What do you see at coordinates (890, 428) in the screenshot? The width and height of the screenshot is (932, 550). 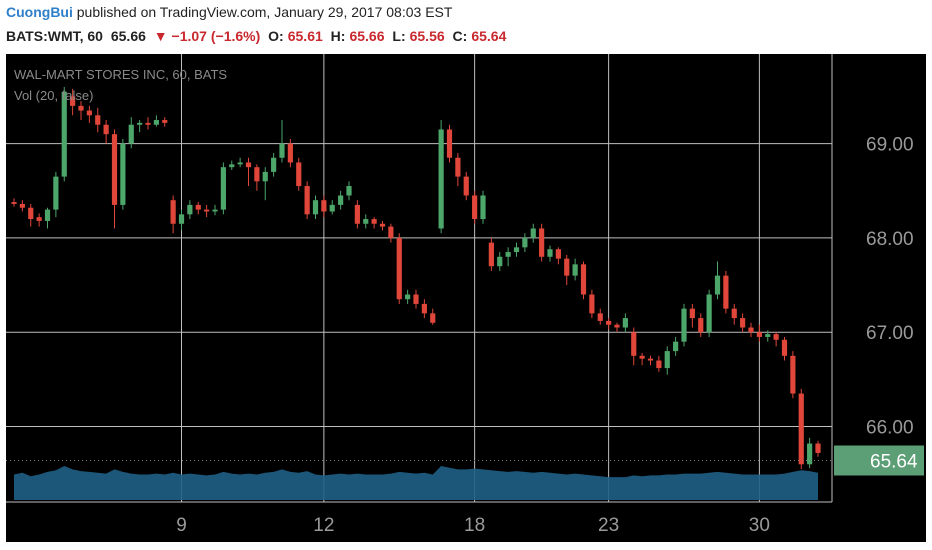 I see `y-tick-label: 66.00` at bounding box center [890, 428].